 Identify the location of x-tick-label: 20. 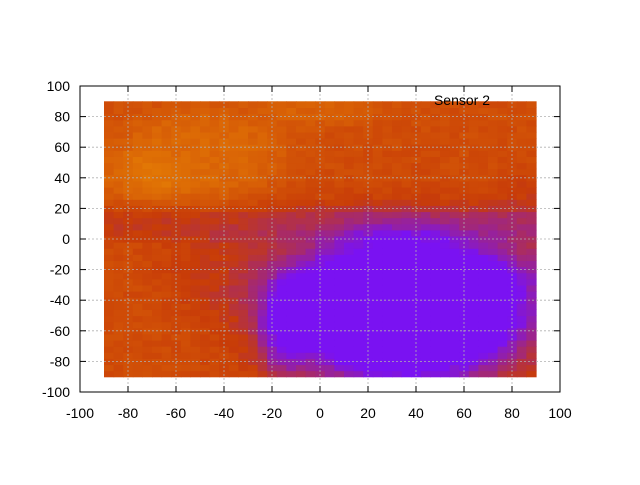
(368, 413).